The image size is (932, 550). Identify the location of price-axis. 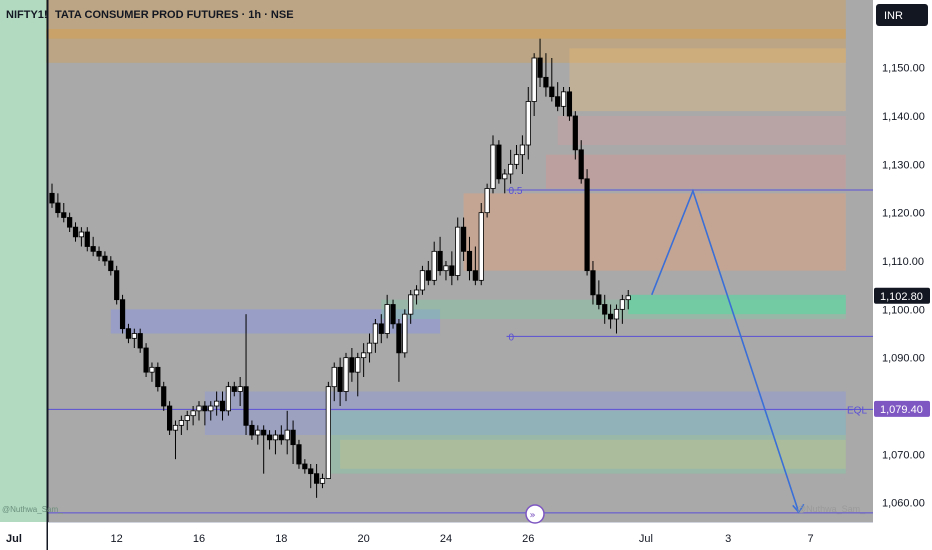
(902, 261).